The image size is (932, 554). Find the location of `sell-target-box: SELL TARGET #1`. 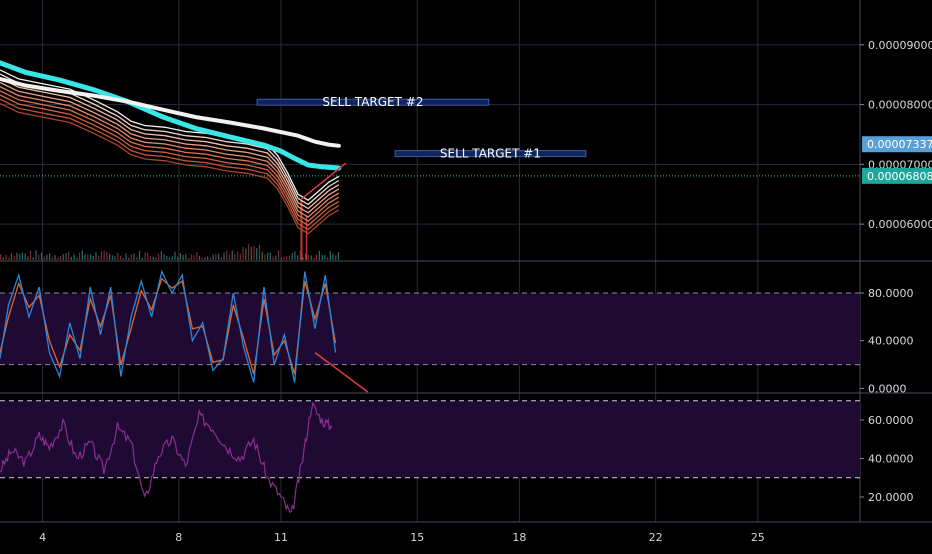

sell-target-box: SELL TARGET #1 is located at coordinates (490, 154).